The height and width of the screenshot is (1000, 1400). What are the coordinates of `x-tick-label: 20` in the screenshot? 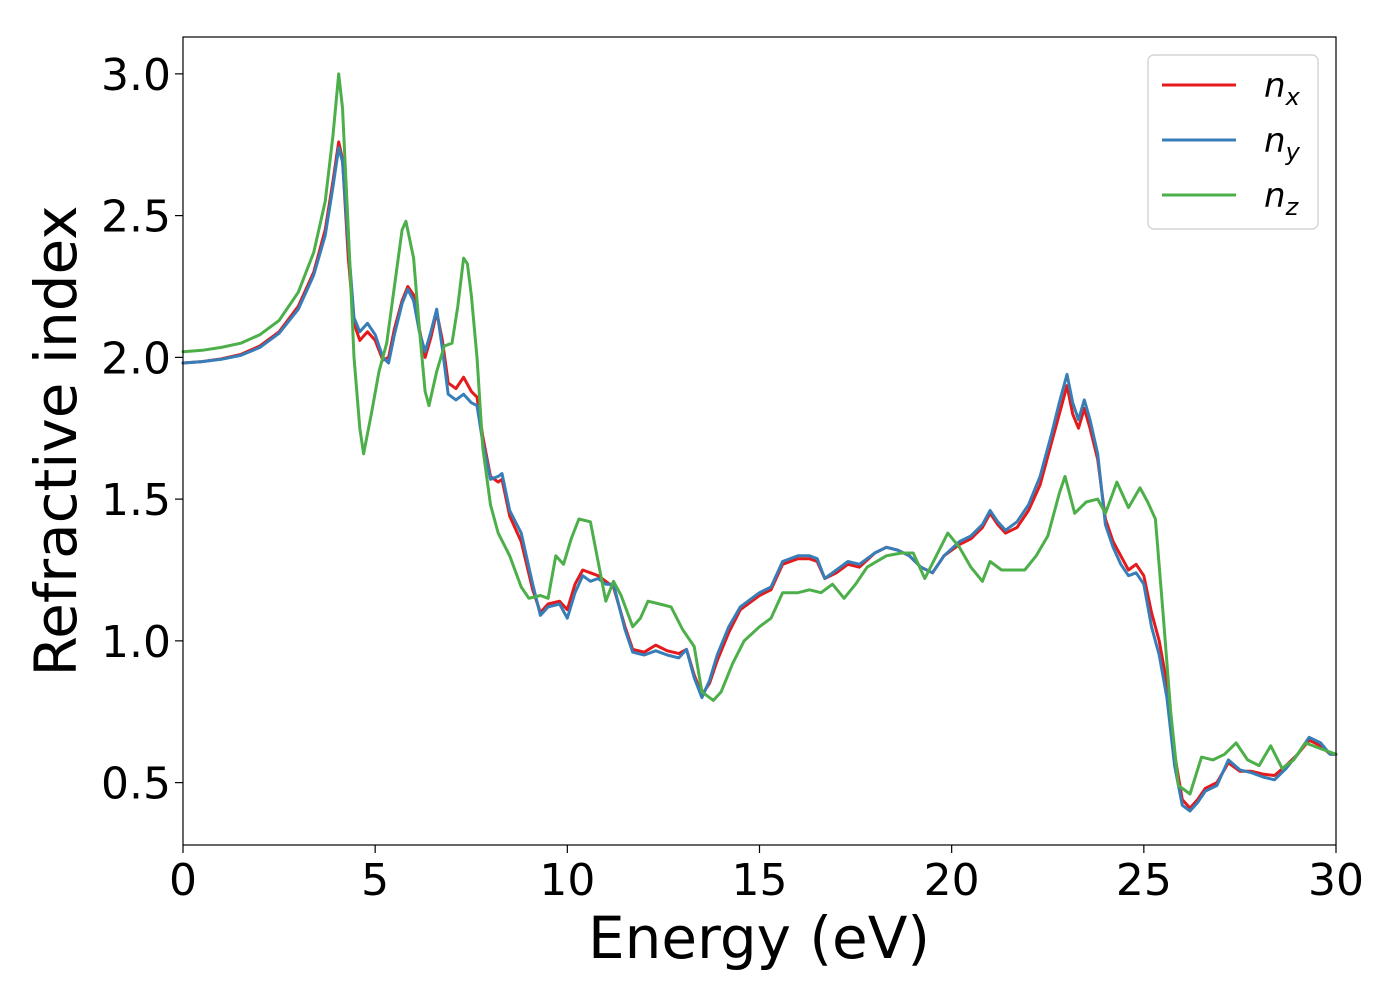 It's located at (952, 880).